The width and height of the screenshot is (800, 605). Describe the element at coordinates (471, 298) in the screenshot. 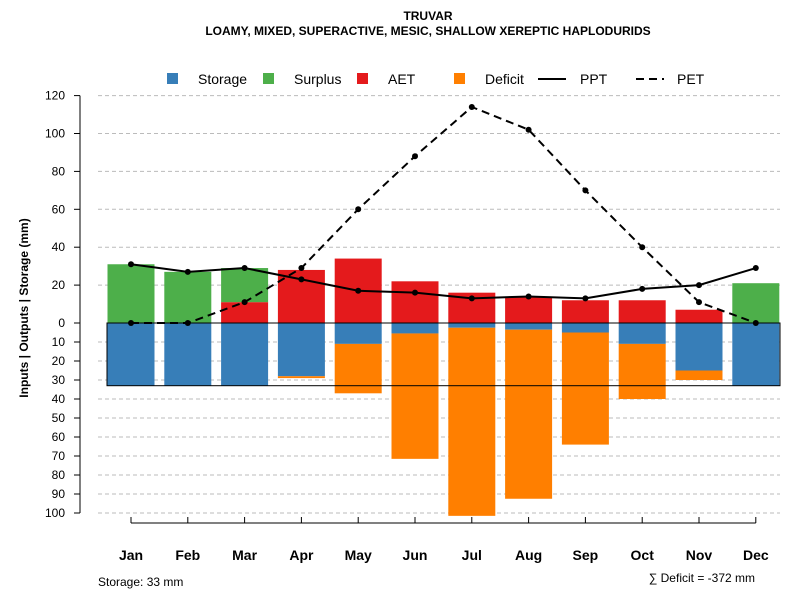

I see `ppt-point-jul` at that location.